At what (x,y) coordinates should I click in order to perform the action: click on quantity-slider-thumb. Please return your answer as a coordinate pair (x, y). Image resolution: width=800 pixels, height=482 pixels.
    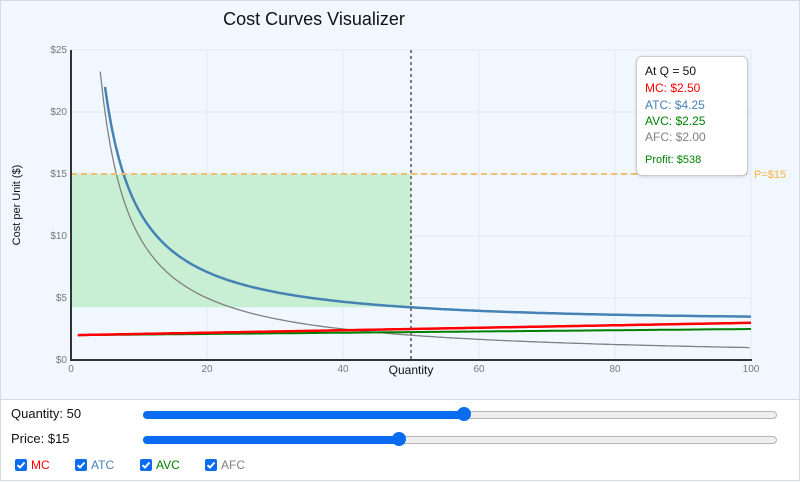
    Looking at the image, I should click on (464, 414).